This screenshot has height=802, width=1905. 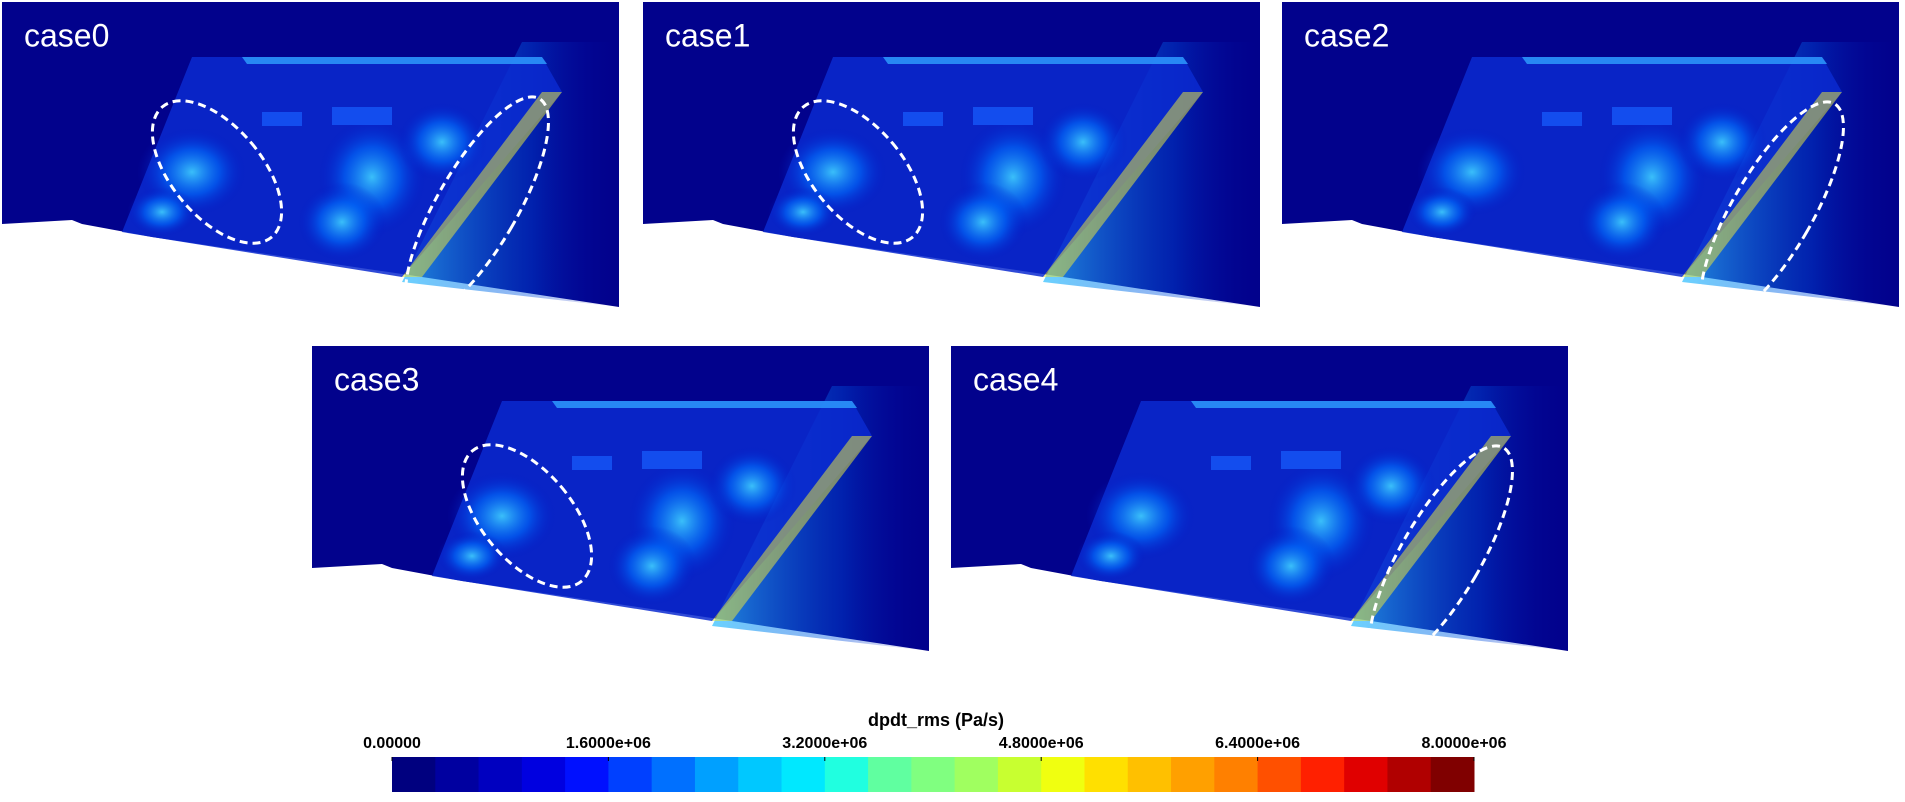 I want to click on colorbar-tick-label: 4.8000e+06, so click(x=1041, y=743).